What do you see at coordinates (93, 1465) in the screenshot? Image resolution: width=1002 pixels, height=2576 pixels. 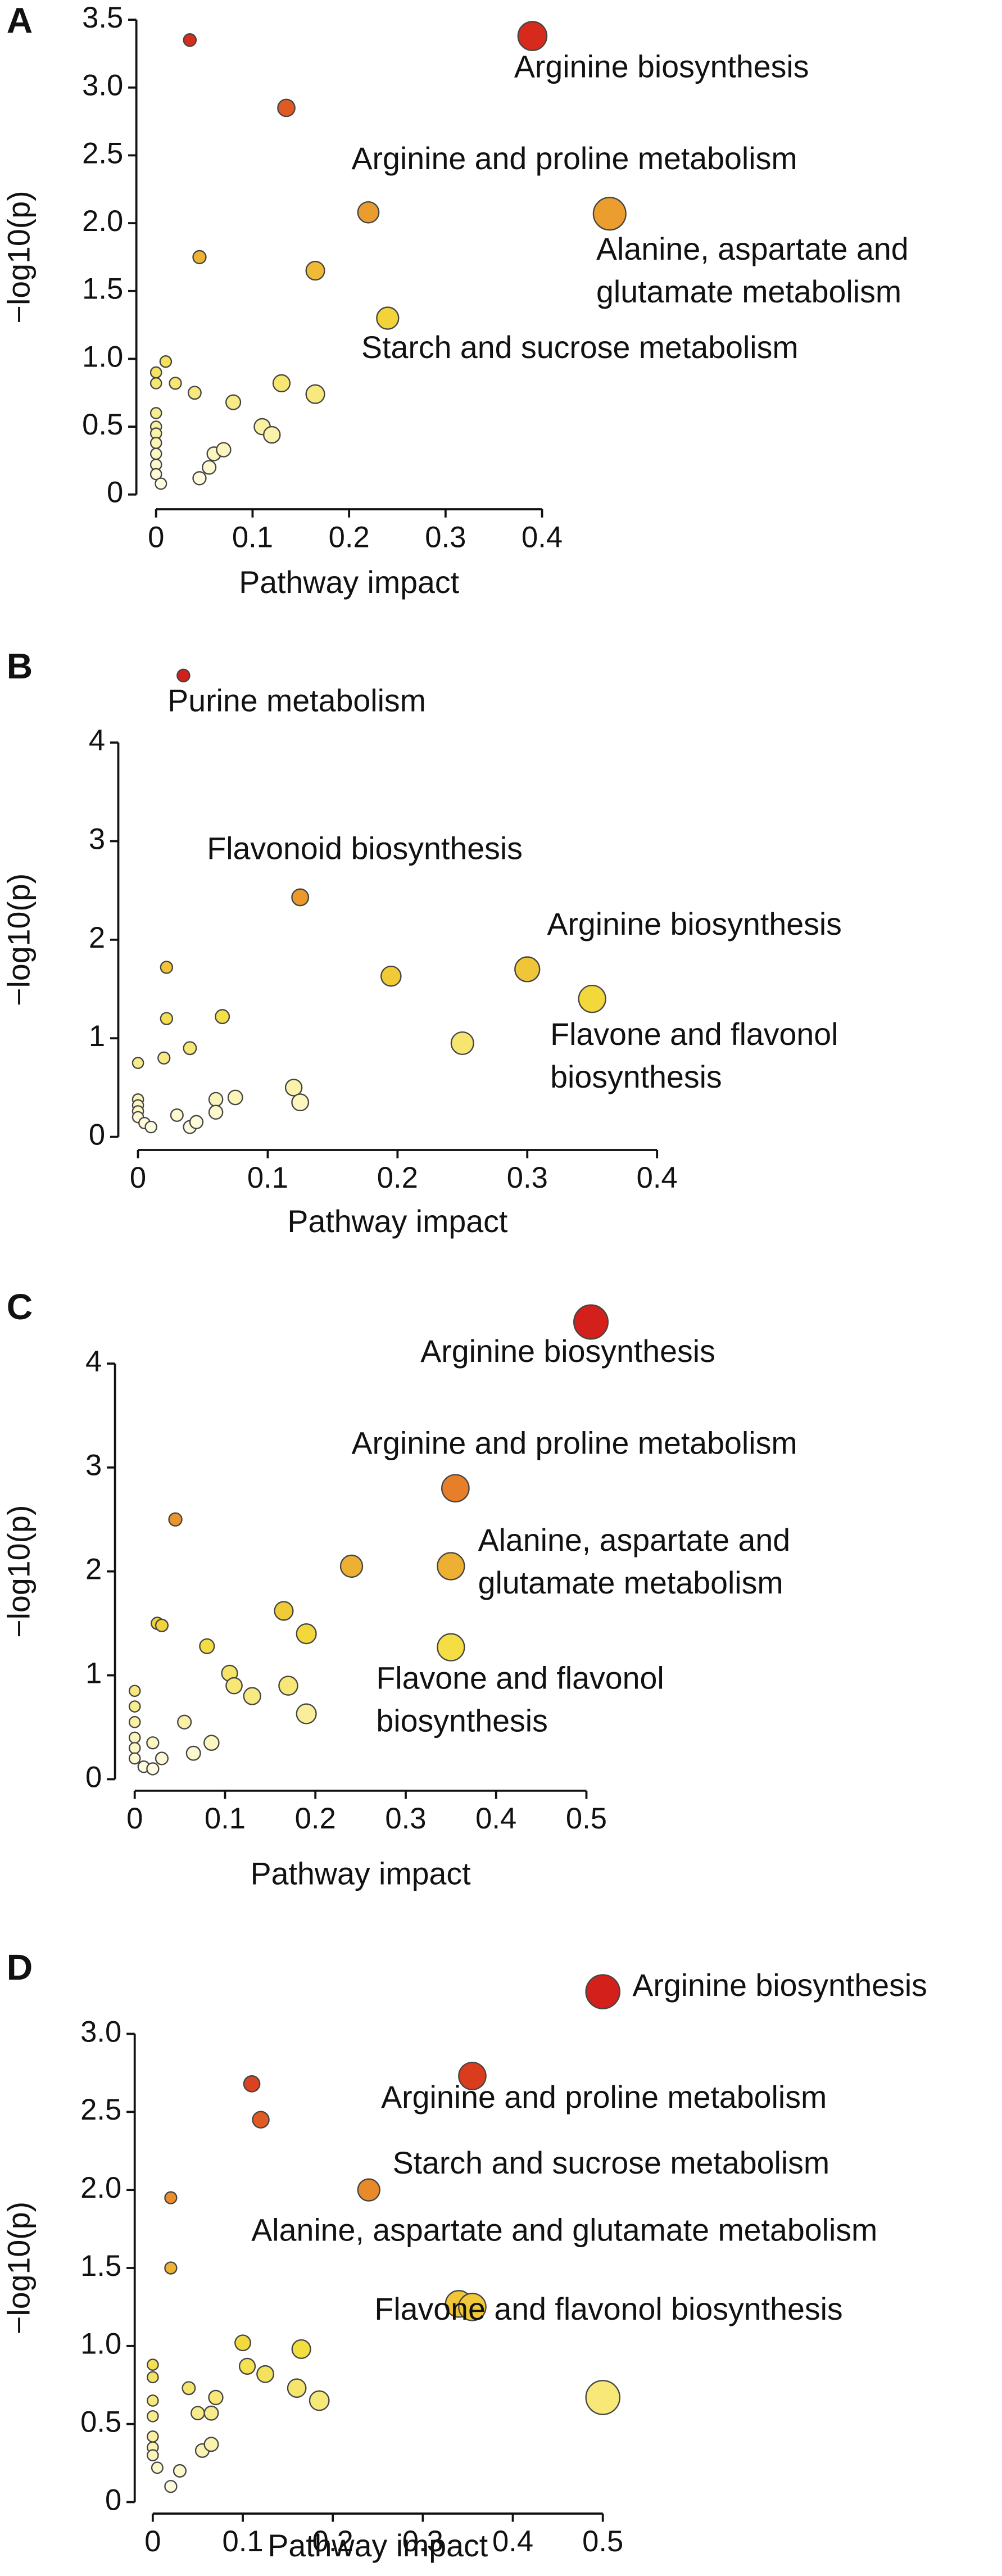 I see `y-tick-label: 3` at bounding box center [93, 1465].